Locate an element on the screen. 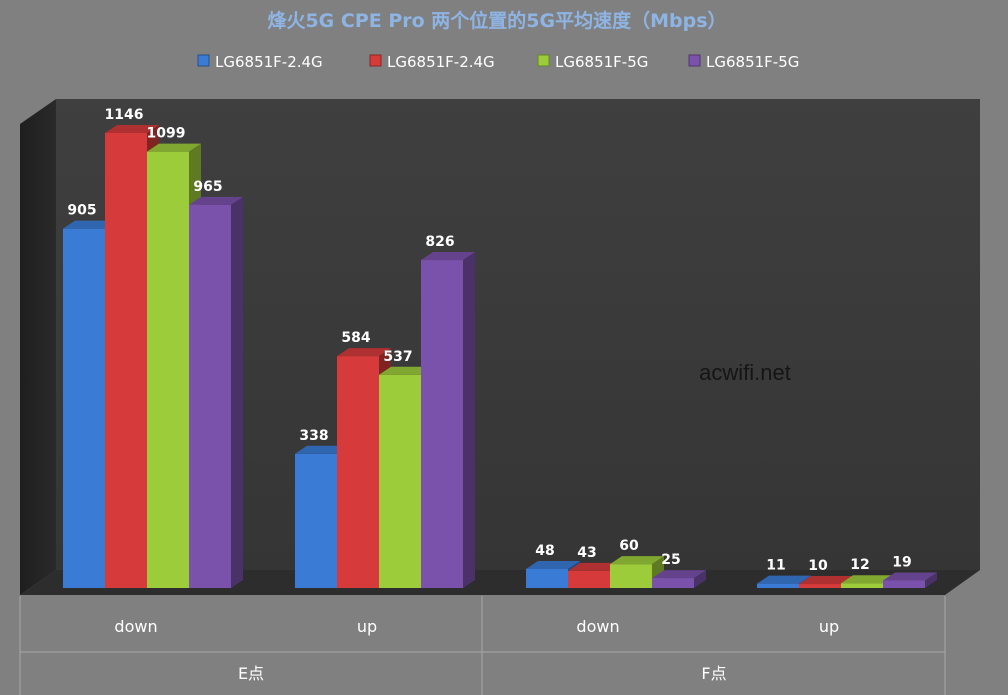 This screenshot has height=695, width=1008. data-label: 12 is located at coordinates (859, 565).